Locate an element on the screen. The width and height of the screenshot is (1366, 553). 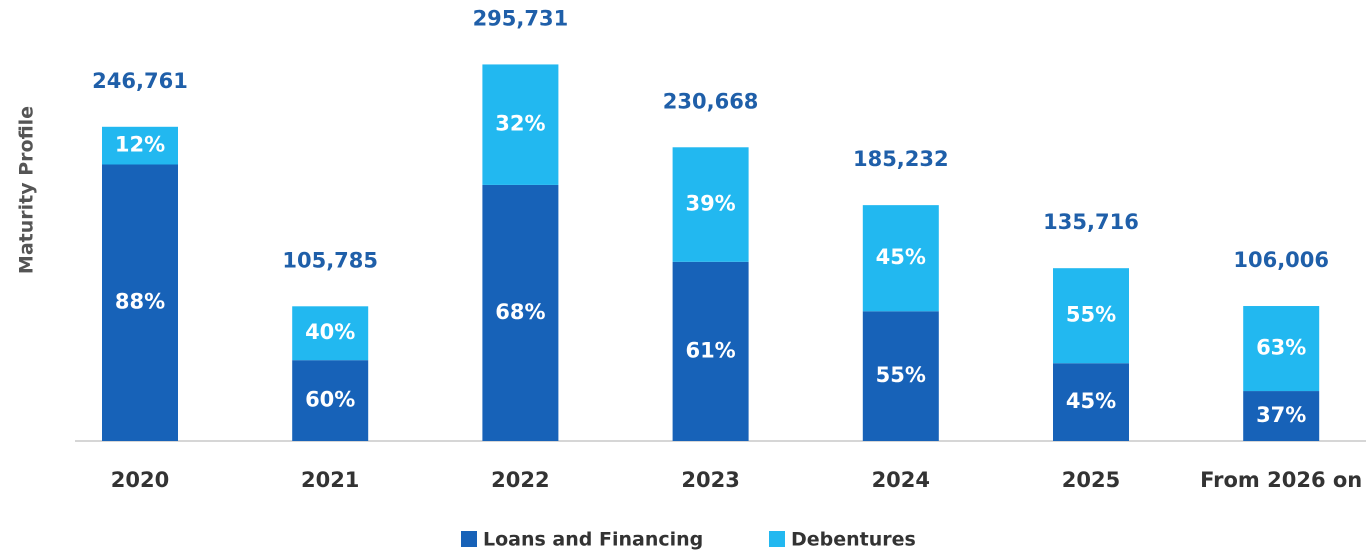
total-label: 106,006 is located at coordinates (1281, 260).